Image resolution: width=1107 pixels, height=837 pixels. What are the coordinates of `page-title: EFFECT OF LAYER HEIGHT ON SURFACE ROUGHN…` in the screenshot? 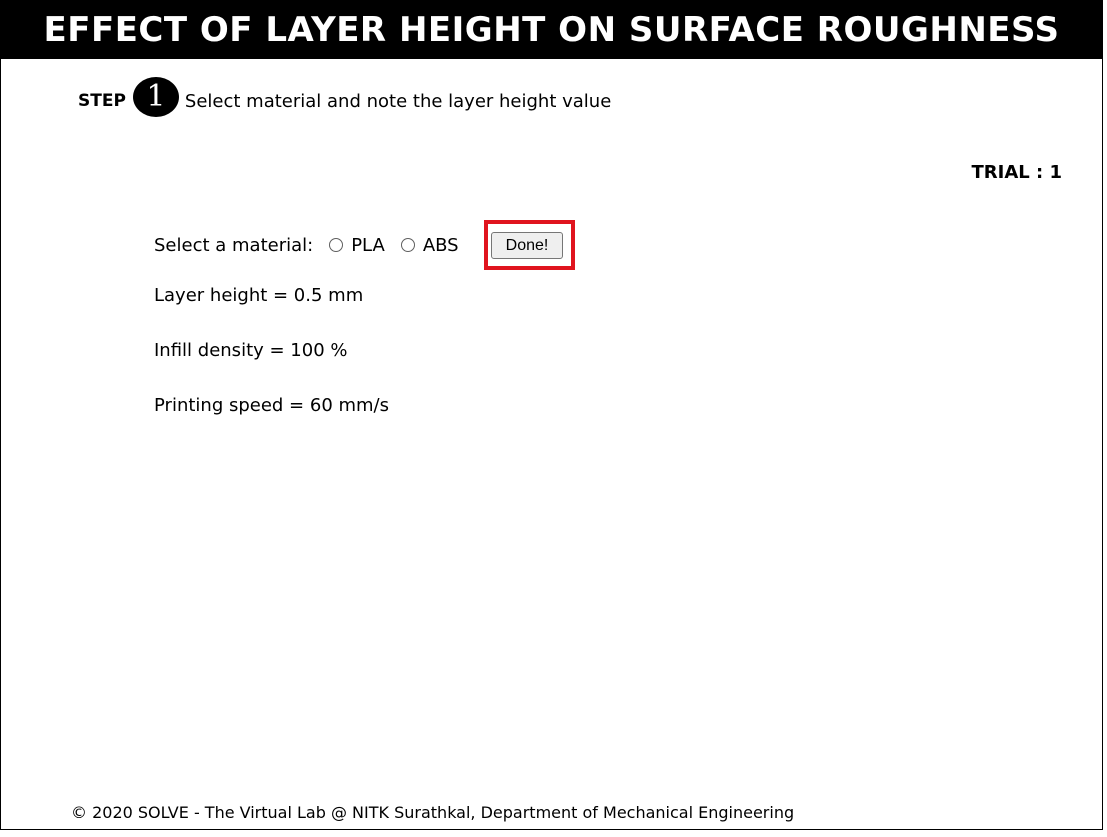 It's located at (551, 30).